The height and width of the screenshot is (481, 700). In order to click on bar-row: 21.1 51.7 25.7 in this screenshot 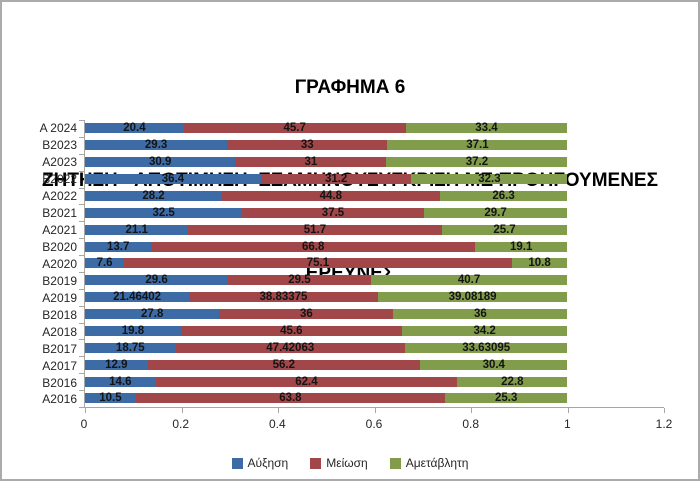, I will do `click(374, 229)`.